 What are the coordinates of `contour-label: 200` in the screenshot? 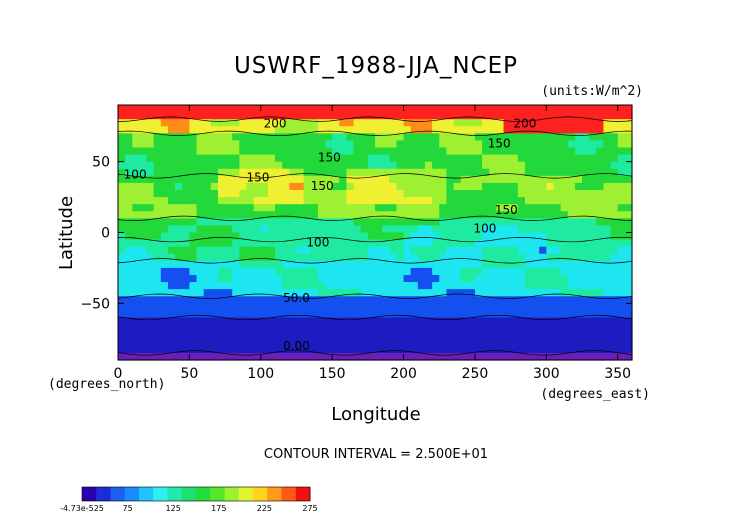 It's located at (524, 124).